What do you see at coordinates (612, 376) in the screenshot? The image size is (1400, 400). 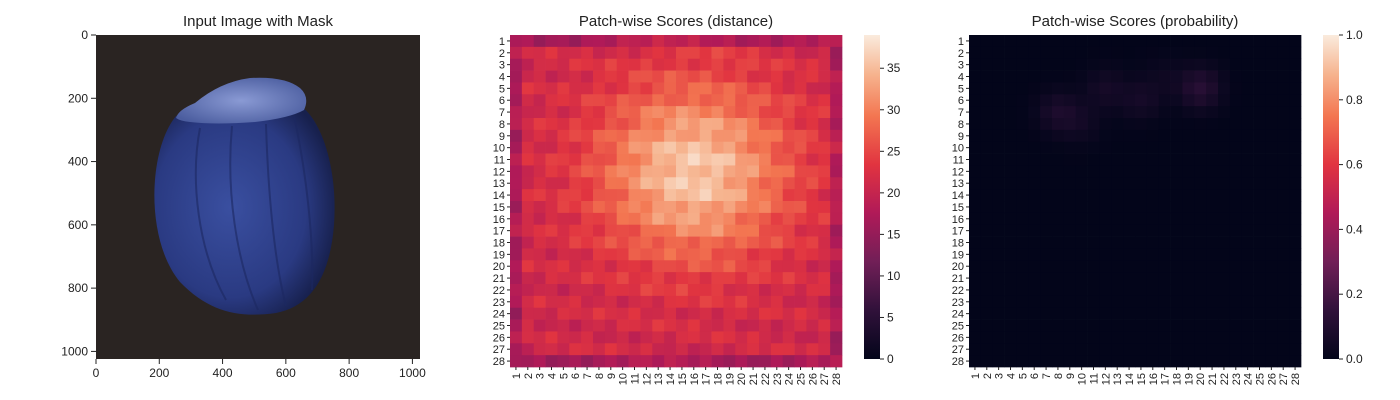 I see `distance-heatmap-x-tick-label: 9` at bounding box center [612, 376].